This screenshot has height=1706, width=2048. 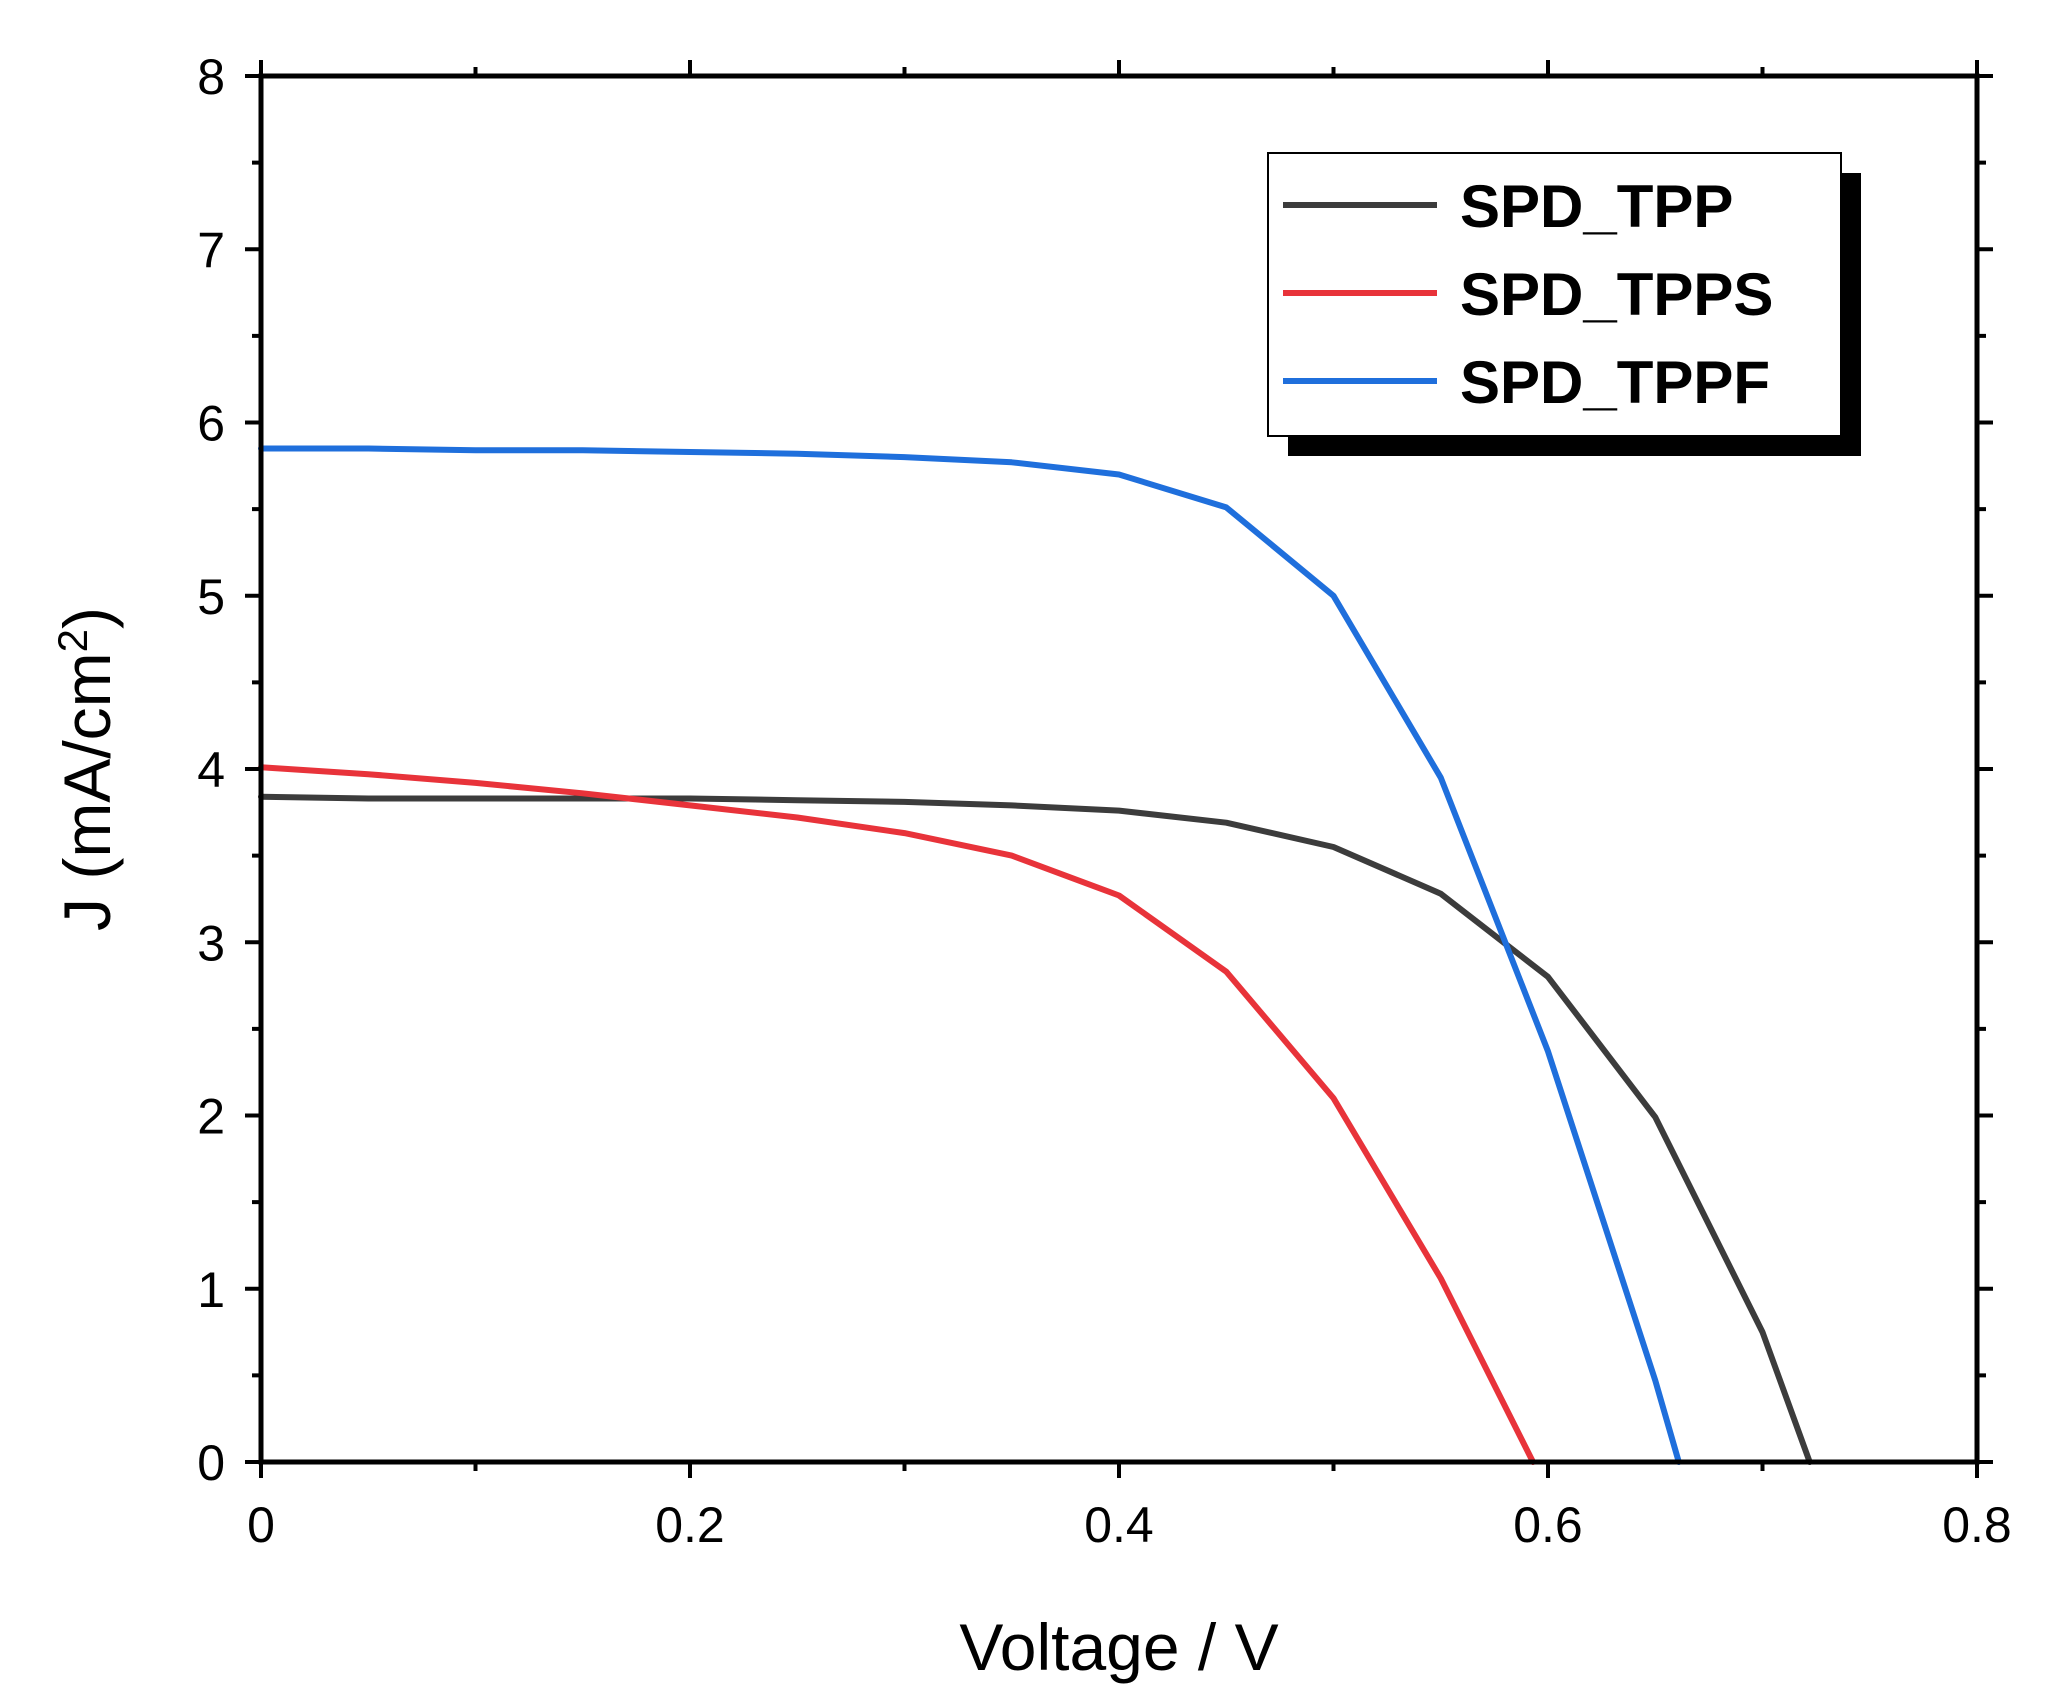 I want to click on y-tick-label: 2, so click(x=211, y=1117).